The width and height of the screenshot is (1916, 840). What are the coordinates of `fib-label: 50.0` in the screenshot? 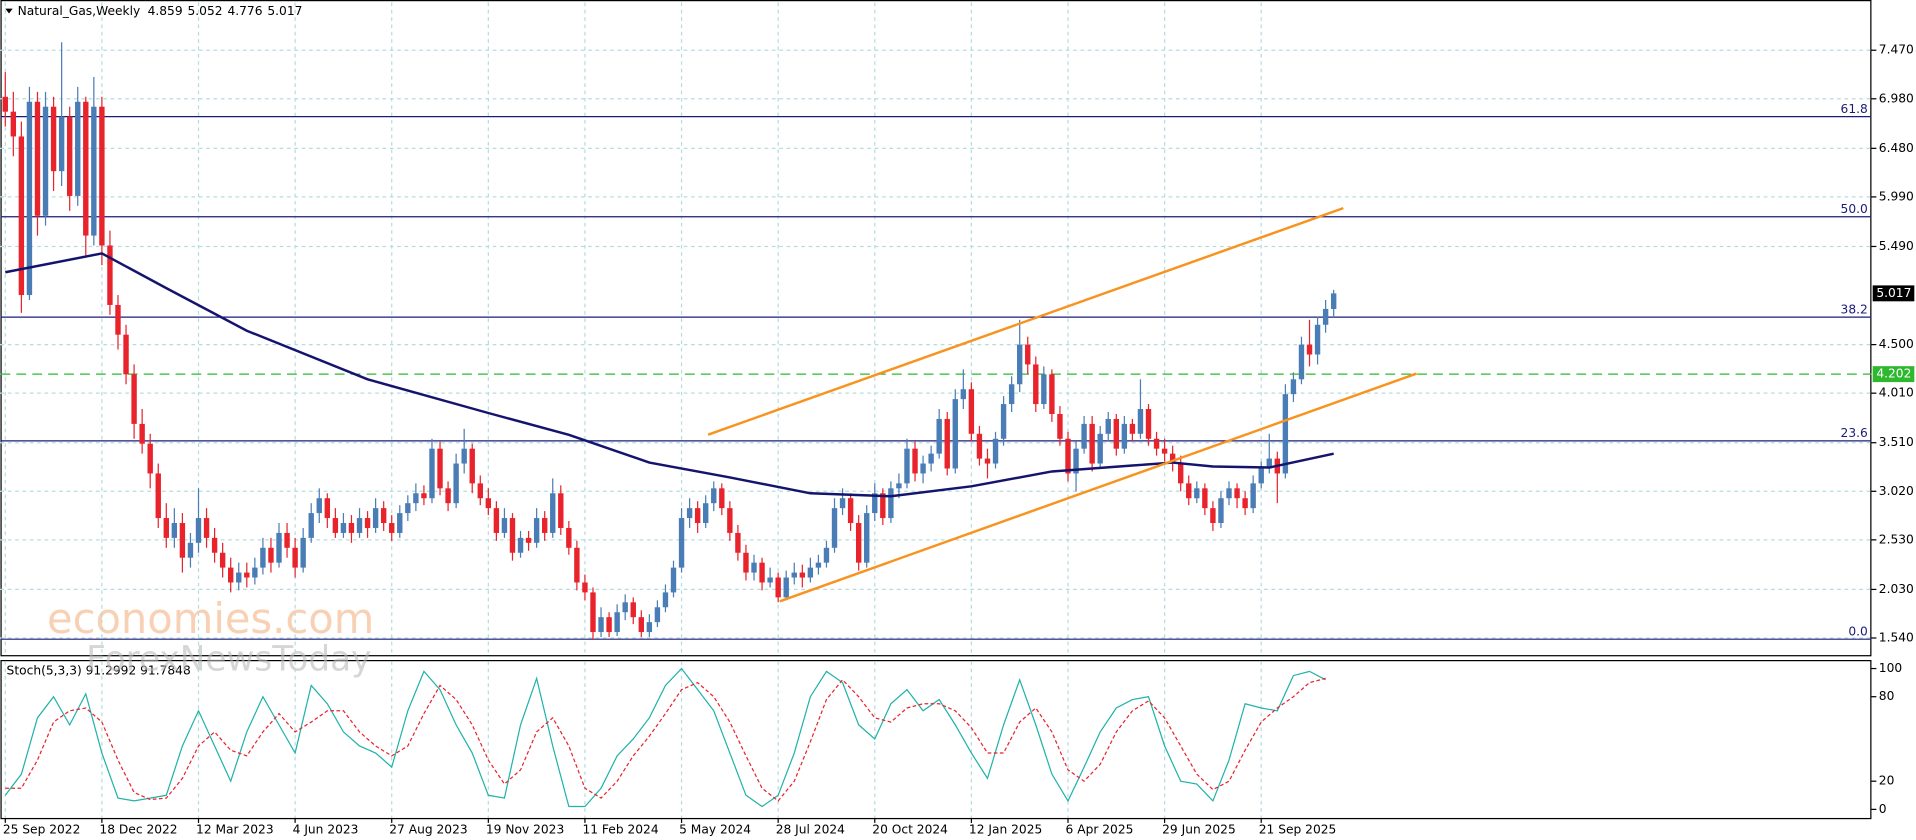 It's located at (1854, 209).